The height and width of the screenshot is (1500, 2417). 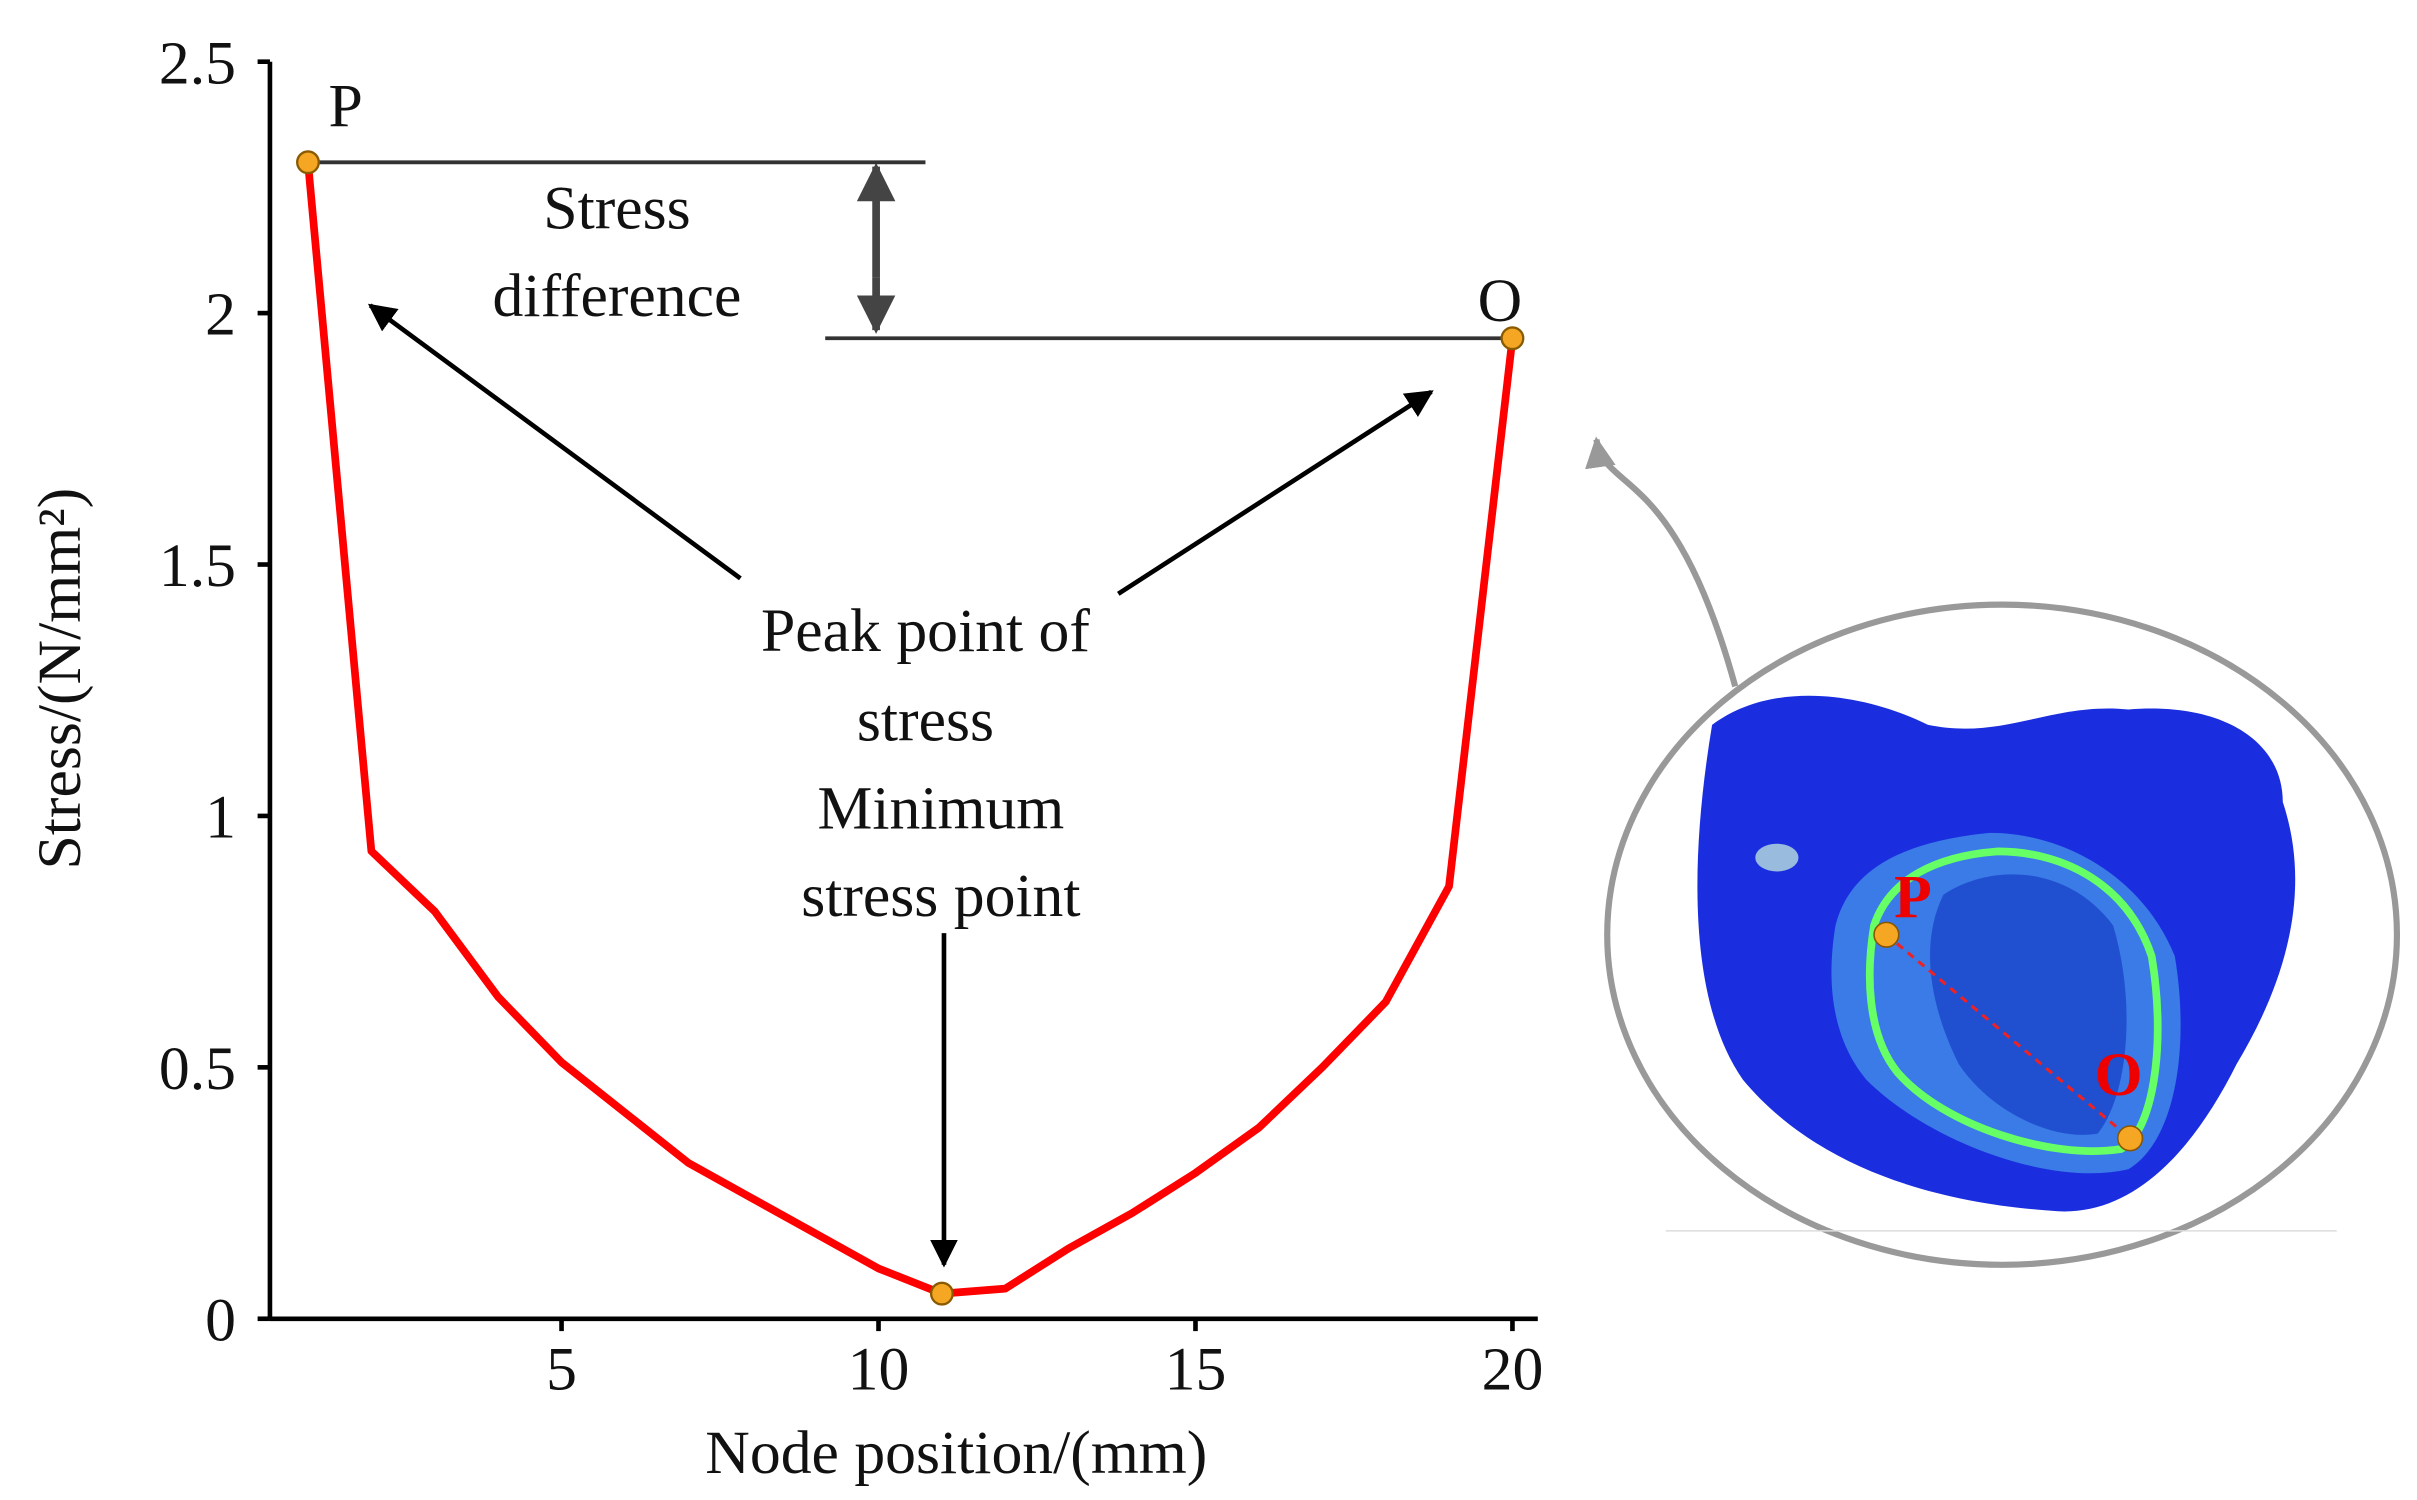 I want to click on y-tick-label: 1.5, so click(x=197, y=566).